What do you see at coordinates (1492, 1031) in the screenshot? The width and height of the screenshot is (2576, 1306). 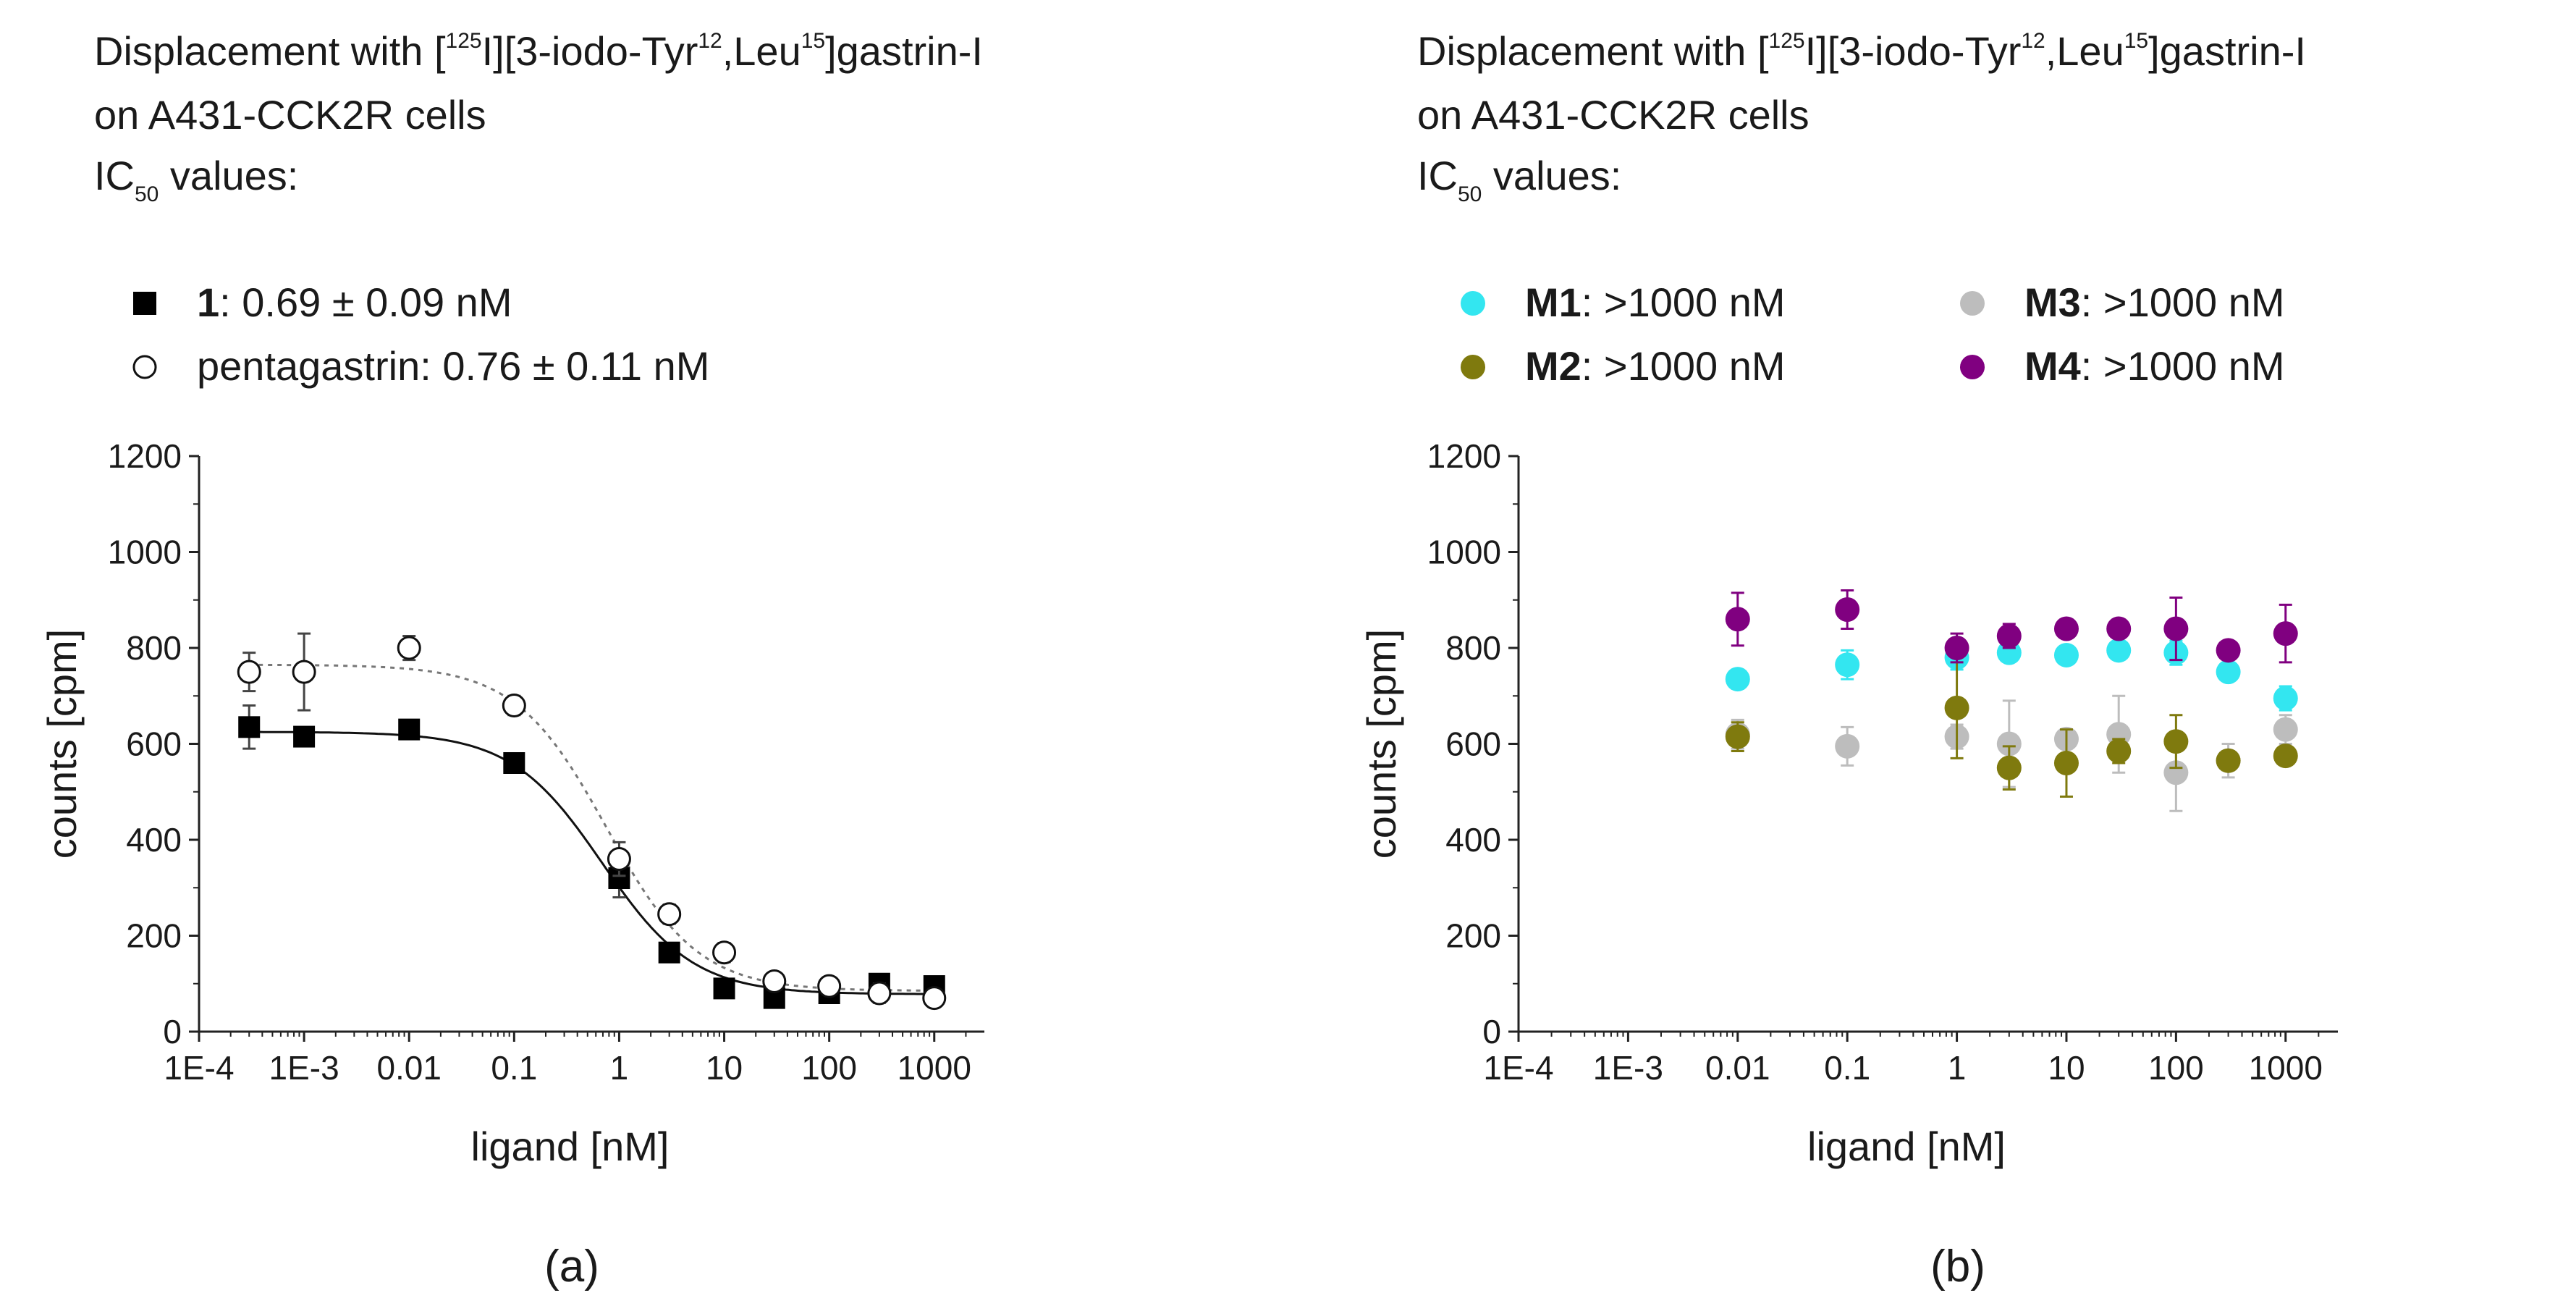 I see `y-tick-label: 0` at bounding box center [1492, 1031].